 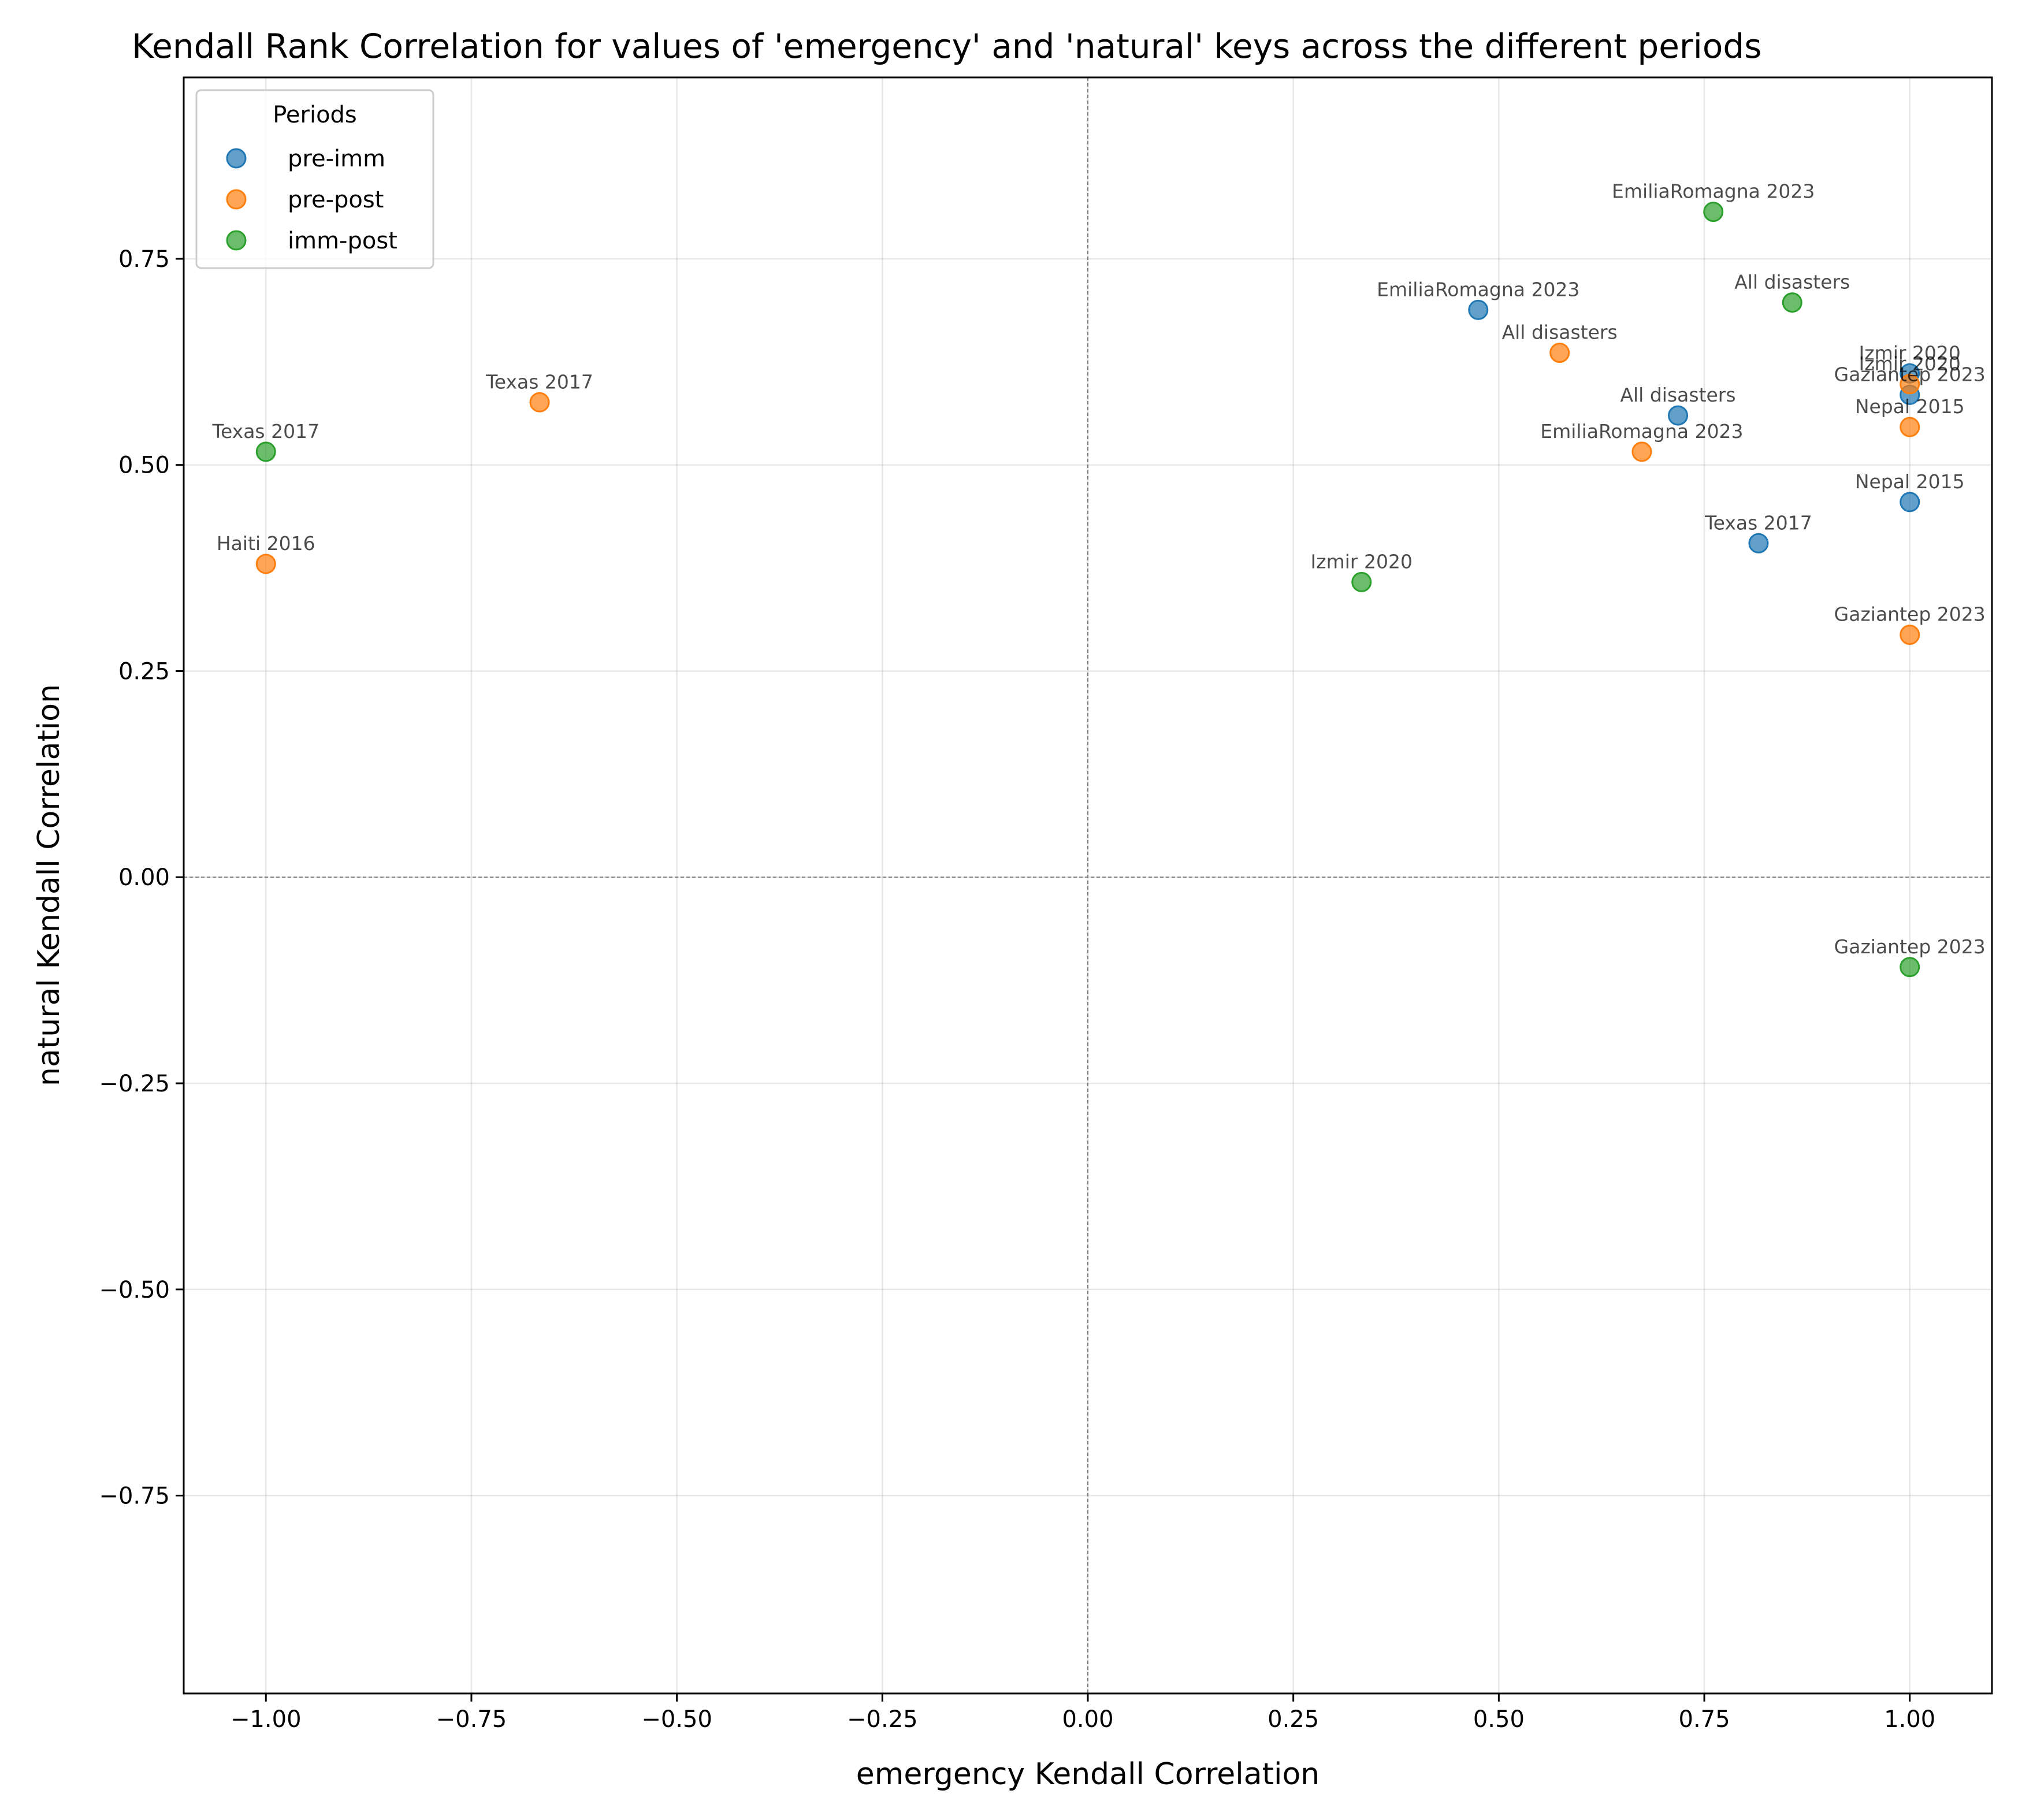 What do you see at coordinates (134, 1290) in the screenshot?
I see `y-tick-label: −0.50` at bounding box center [134, 1290].